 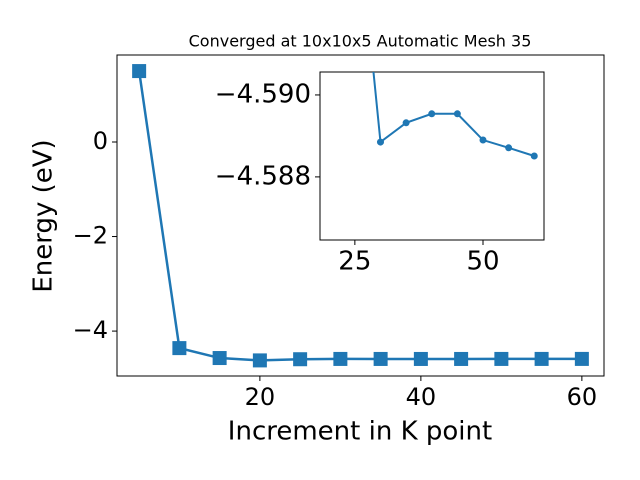 I want to click on x-tick-label: 20, so click(x=260, y=397).